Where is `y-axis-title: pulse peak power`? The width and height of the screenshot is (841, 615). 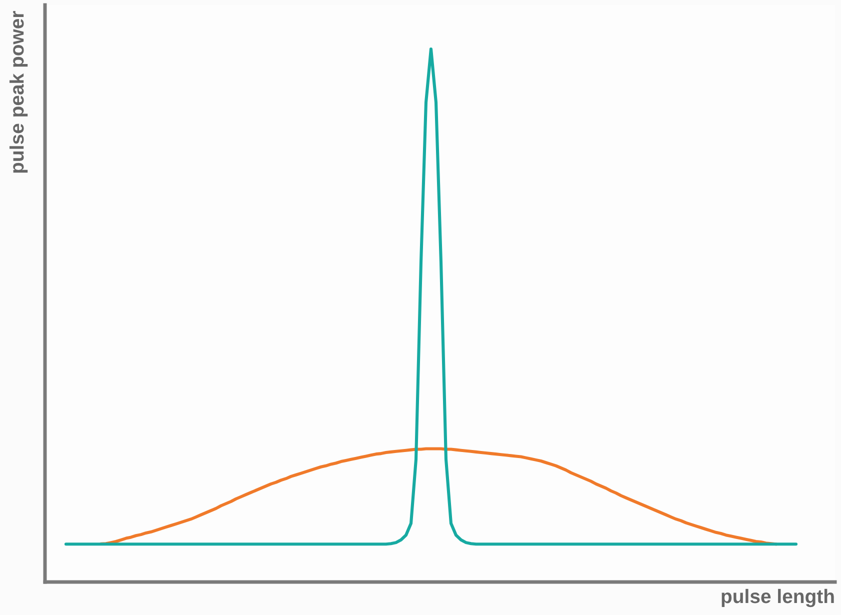
y-axis-title: pulse peak power is located at coordinates (18, 92).